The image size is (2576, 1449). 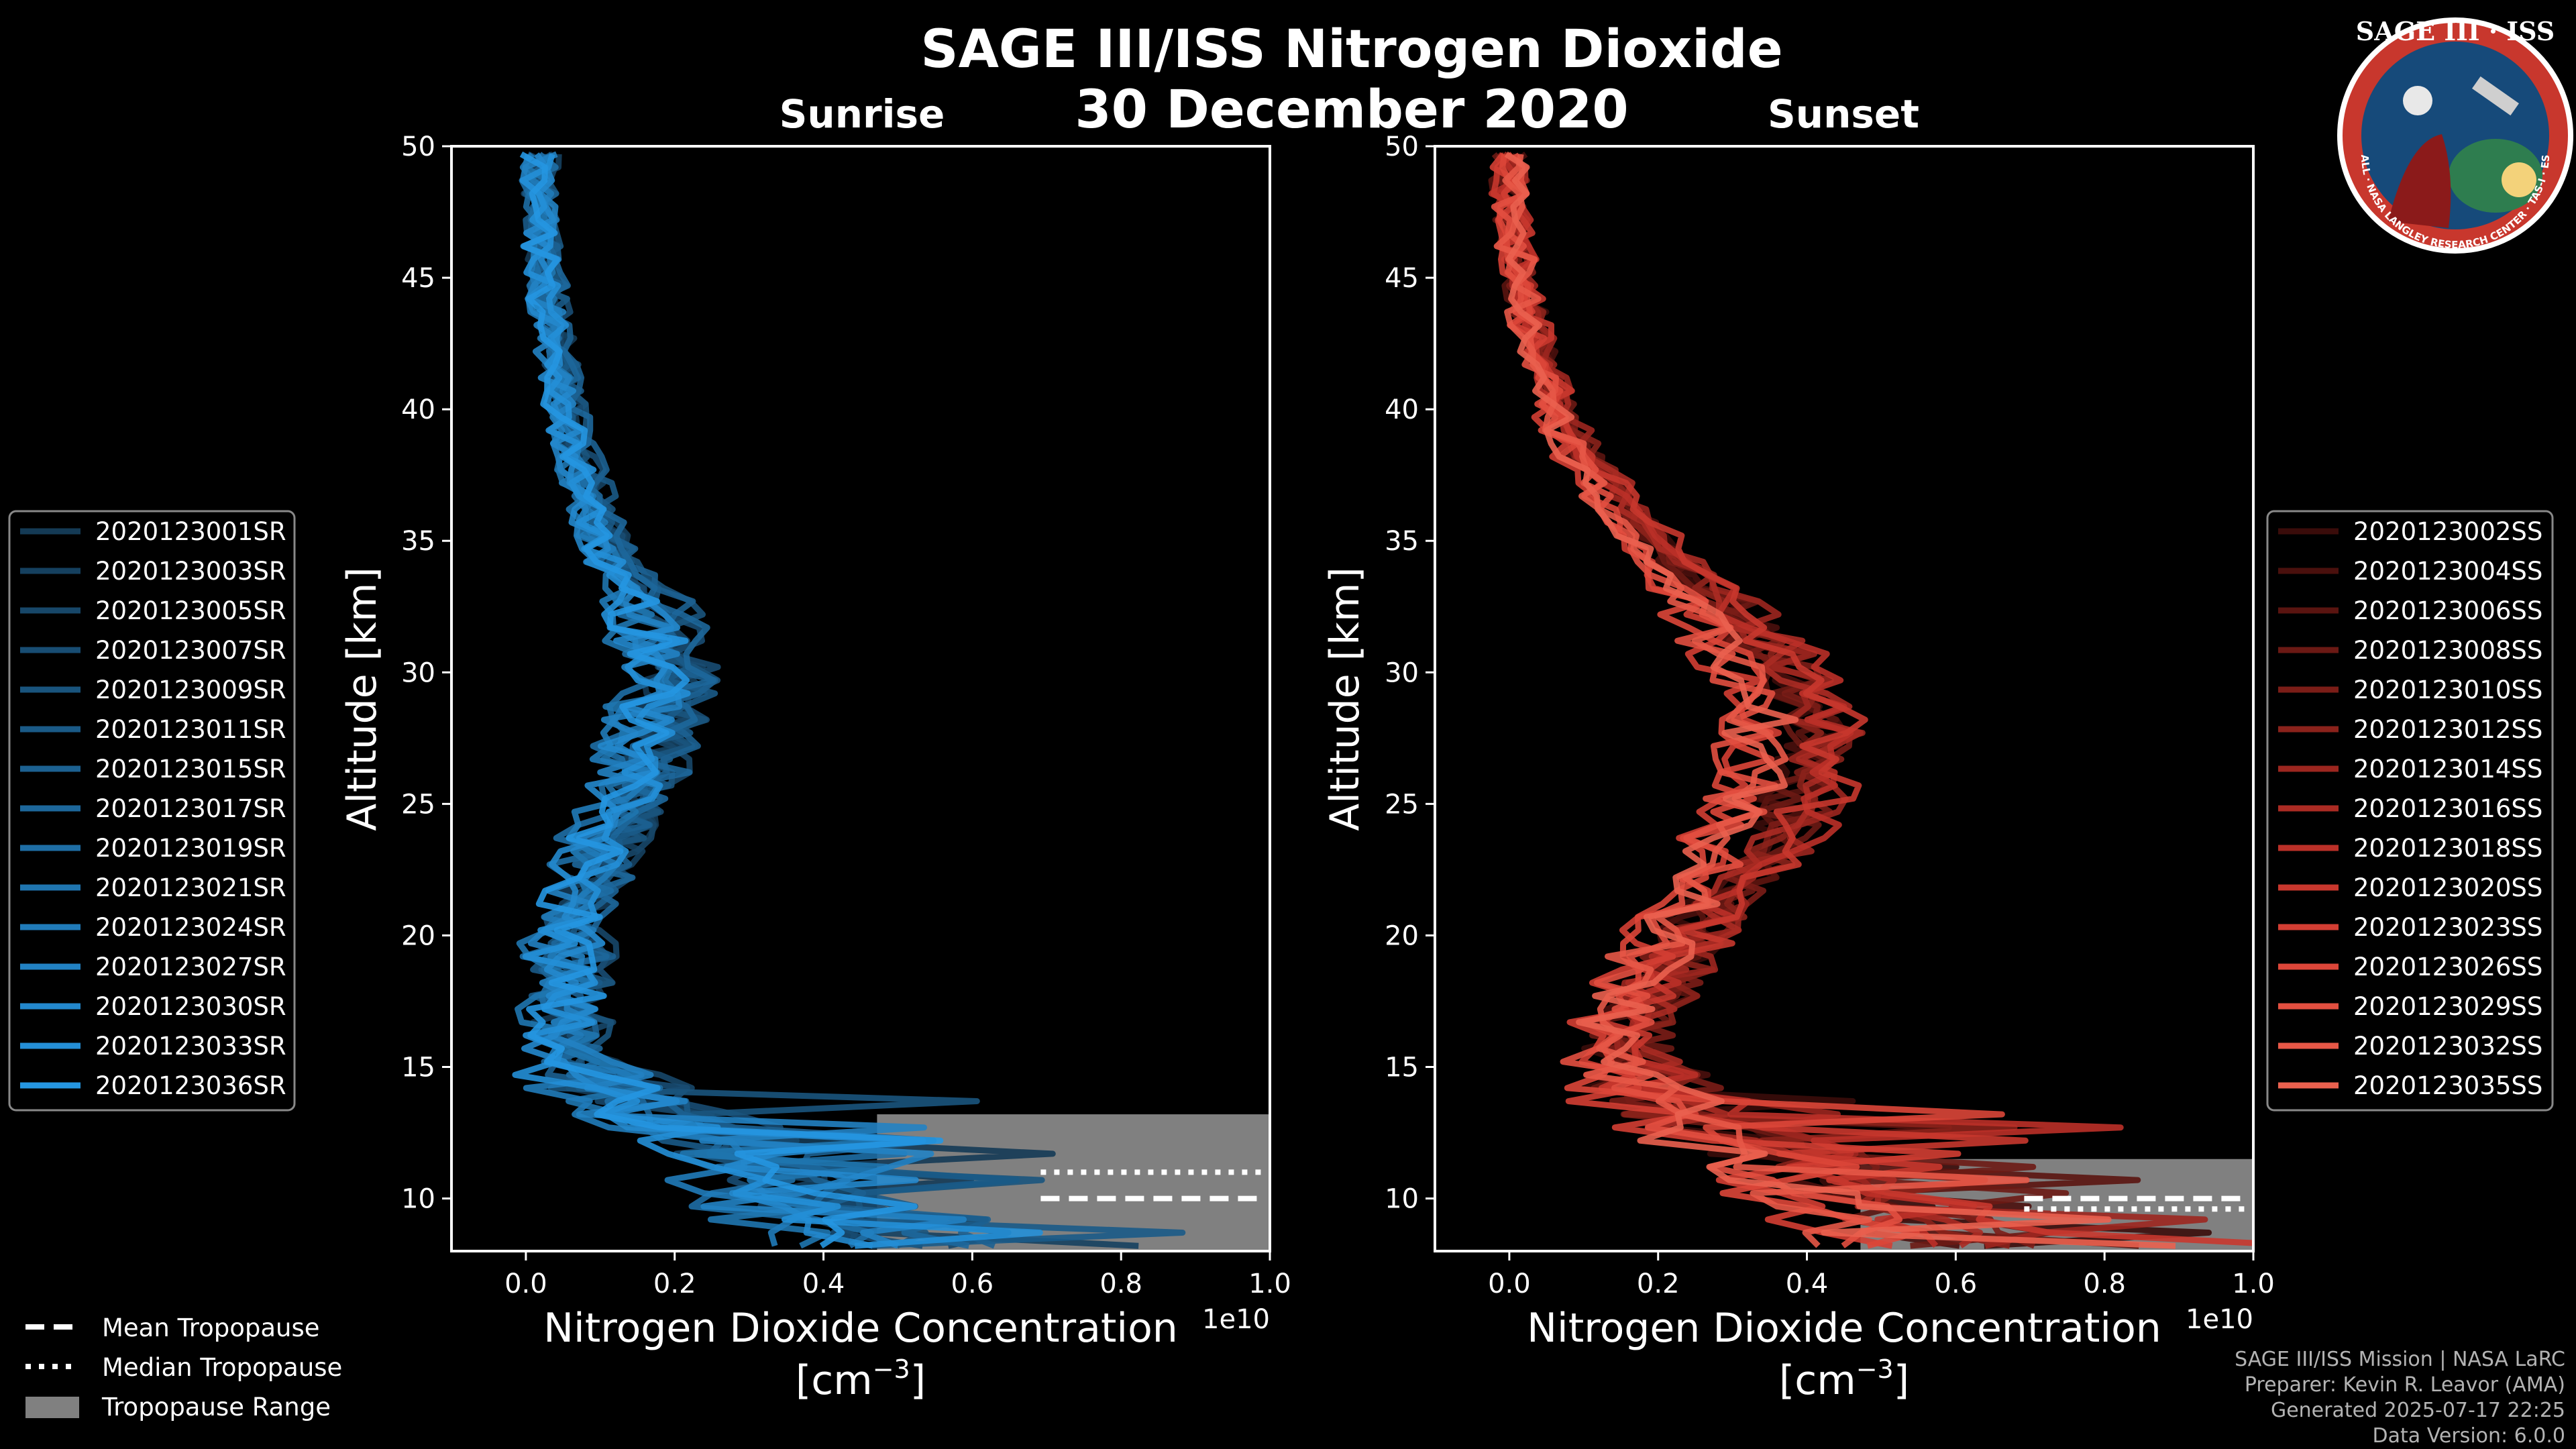 I want to click on sunset-legend-label: 2020123006SS, so click(x=2447, y=610).